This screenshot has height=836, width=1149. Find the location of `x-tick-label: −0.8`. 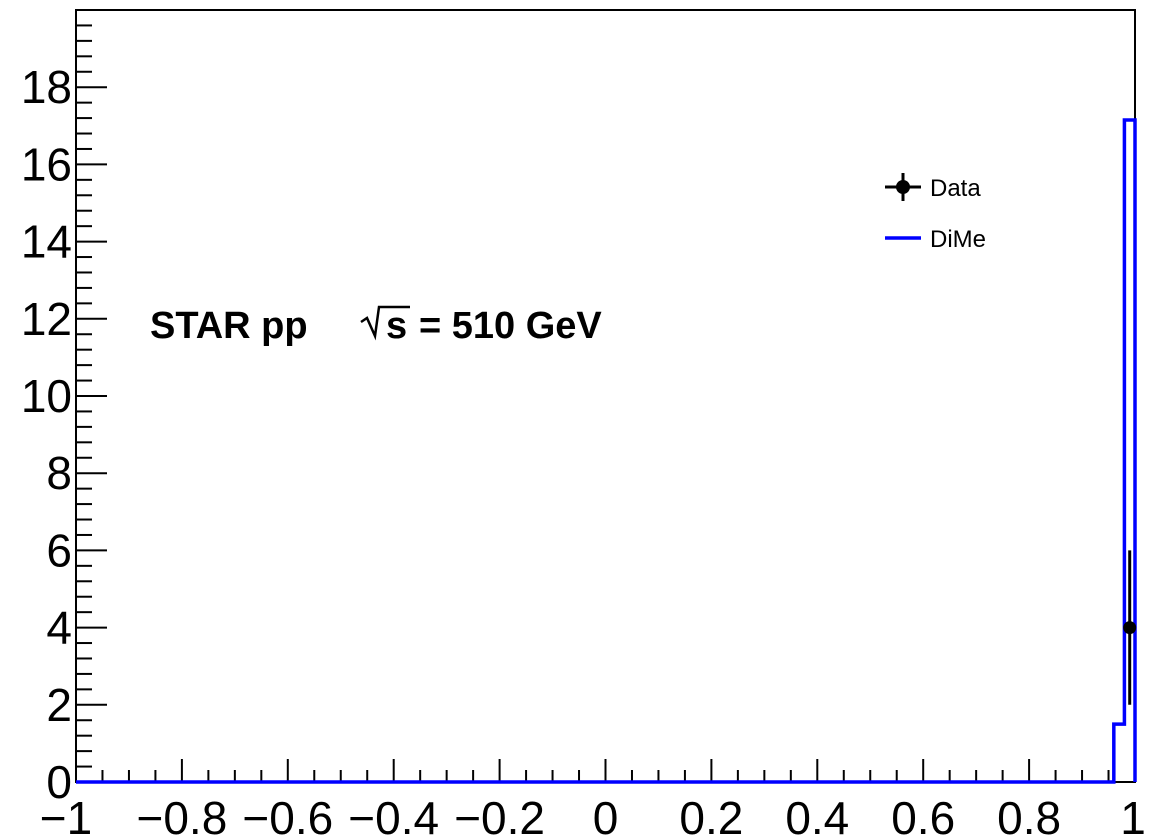

x-tick-label: −0.8 is located at coordinates (181, 814).